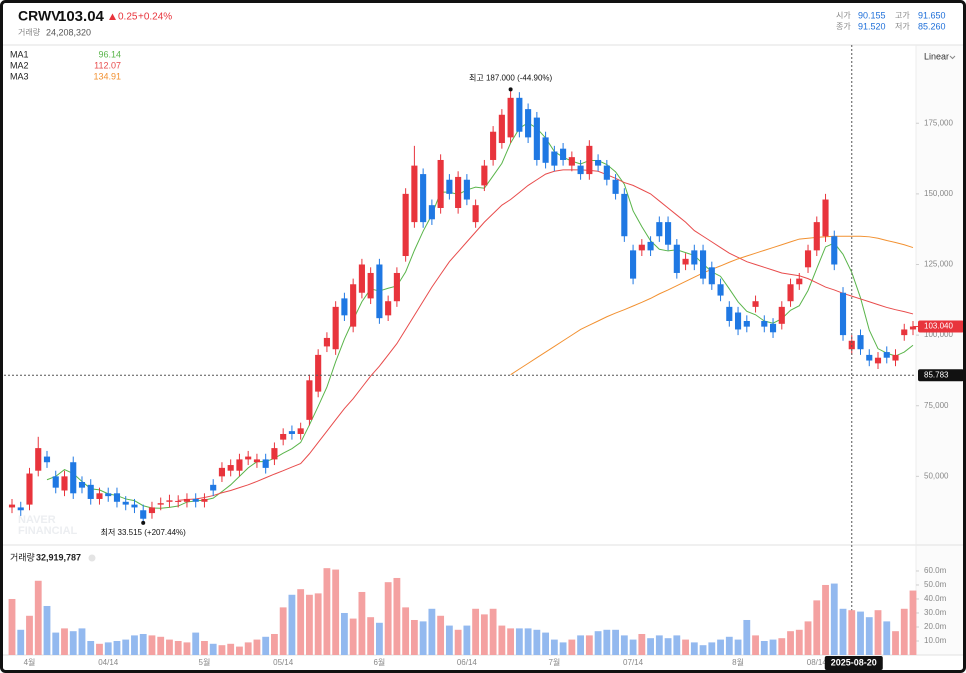  Describe the element at coordinates (633, 662) in the screenshot. I see `x-tick-label: 07/14` at that location.